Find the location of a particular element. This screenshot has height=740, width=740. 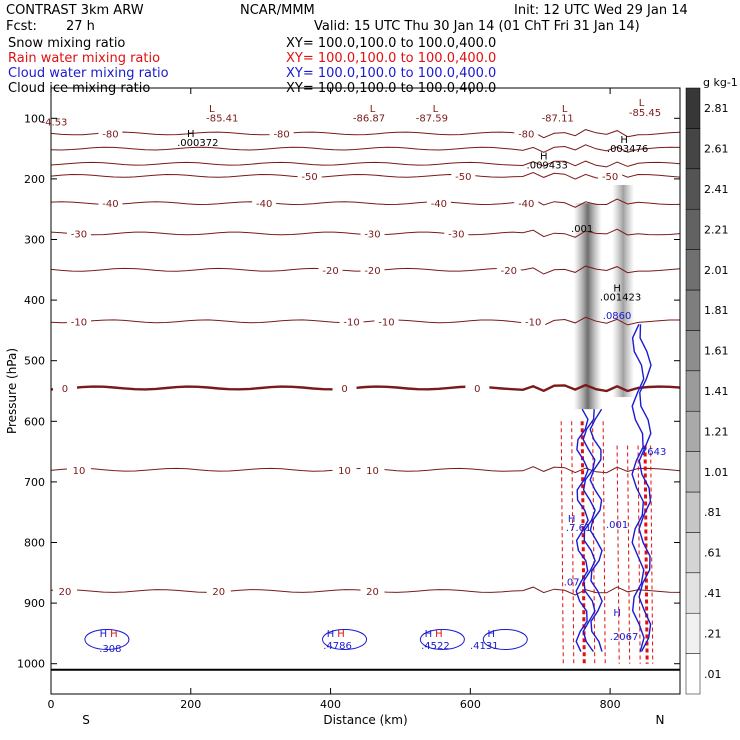

colorbar-tick-label: .41 is located at coordinates (713, 593).